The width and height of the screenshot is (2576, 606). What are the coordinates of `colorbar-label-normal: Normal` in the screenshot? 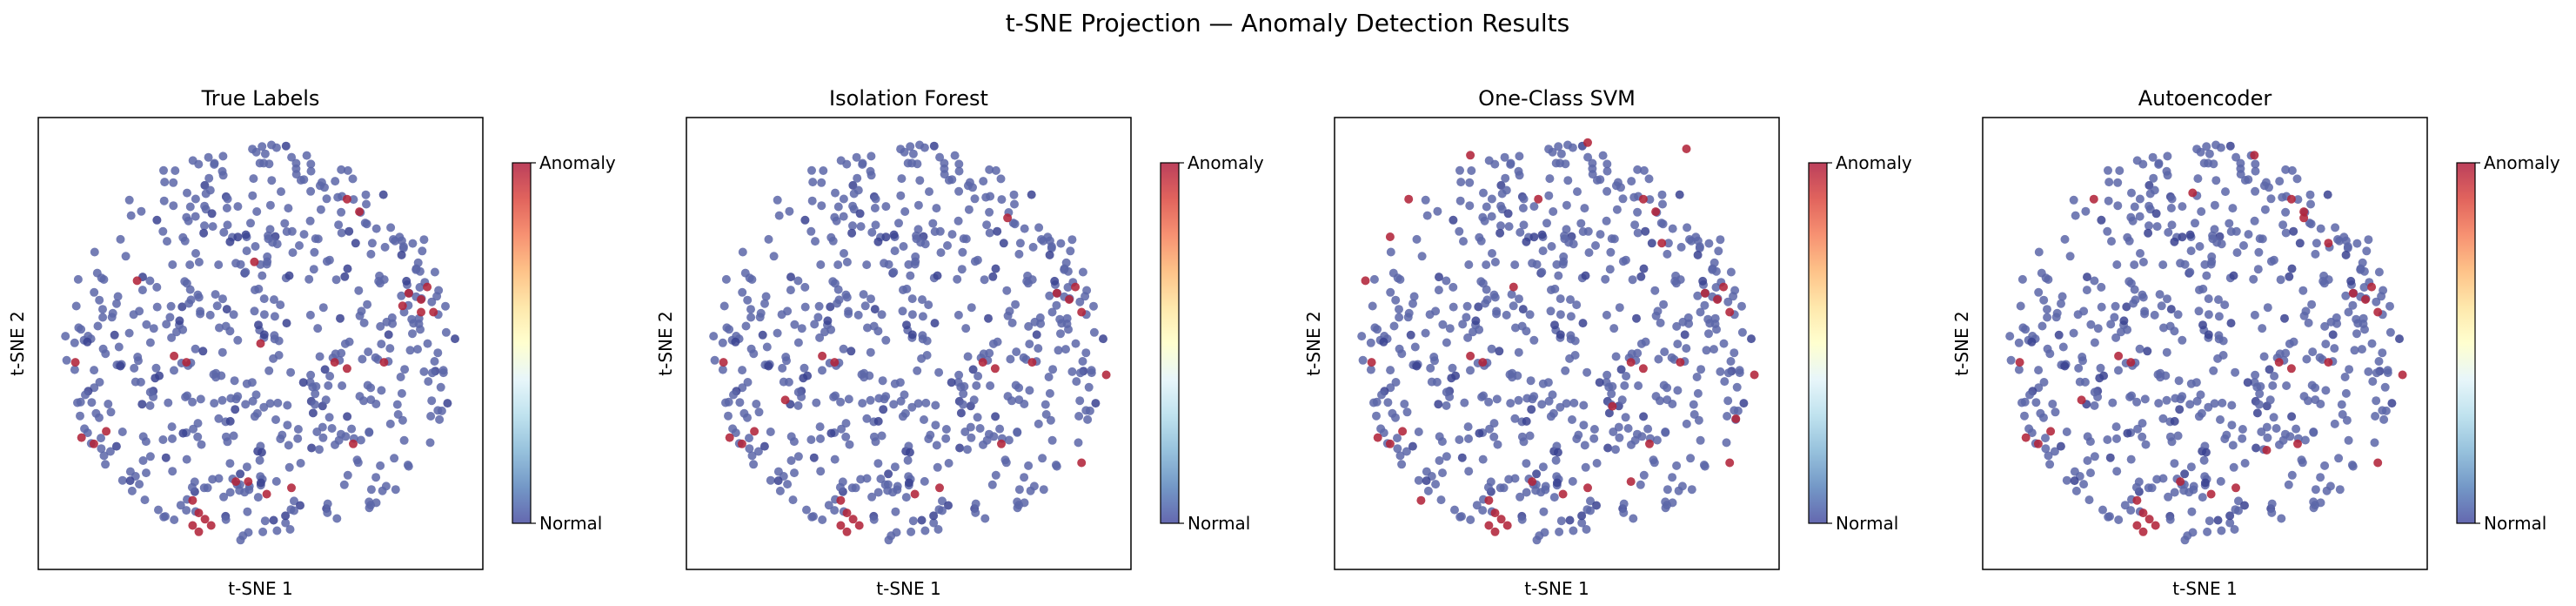 It's located at (1867, 523).